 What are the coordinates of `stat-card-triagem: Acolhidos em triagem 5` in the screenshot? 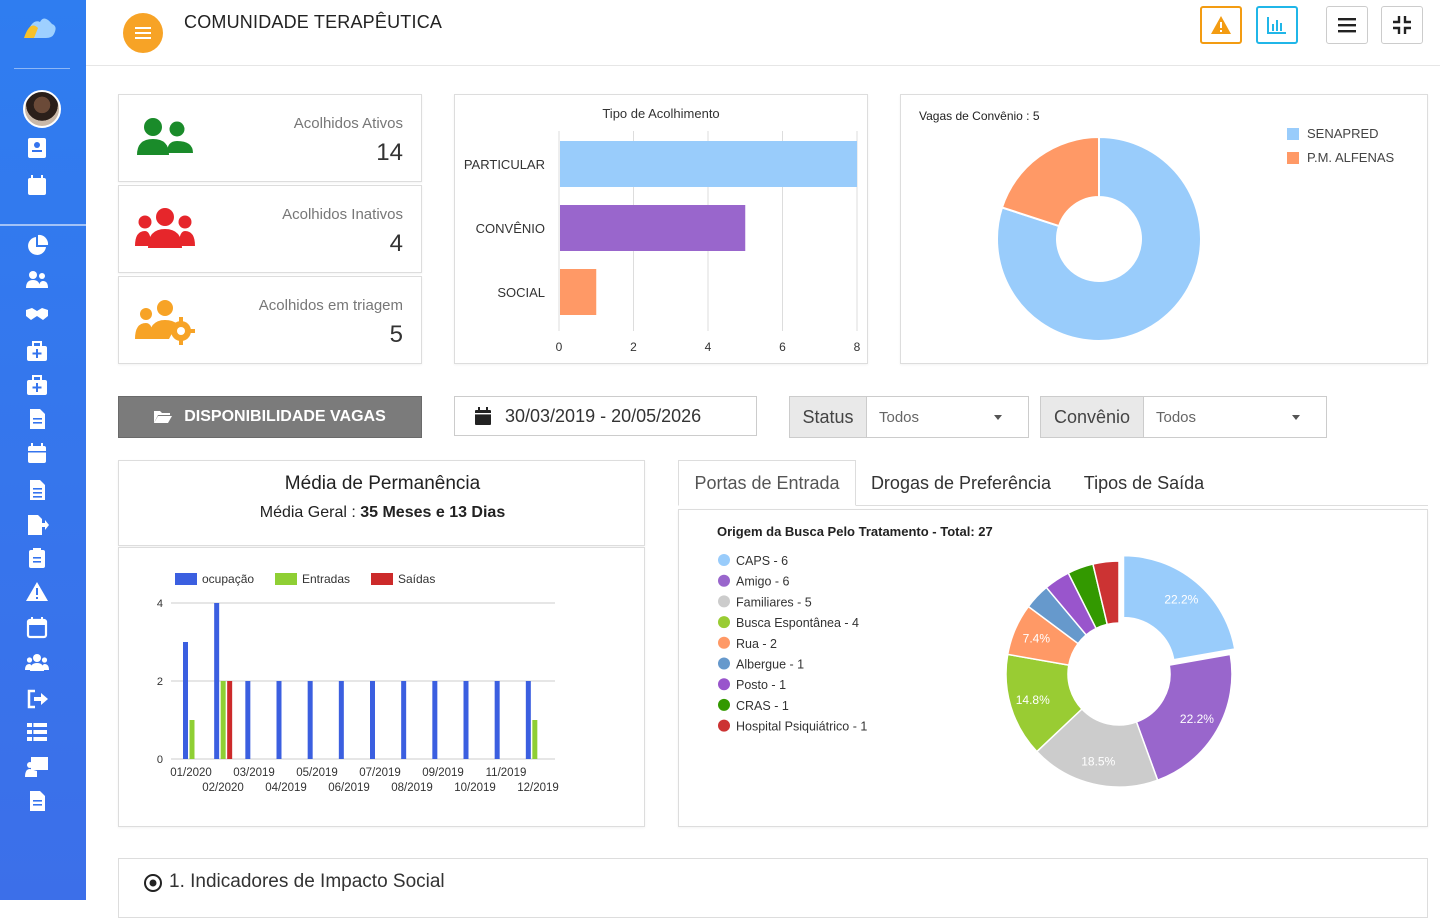 It's located at (270, 320).